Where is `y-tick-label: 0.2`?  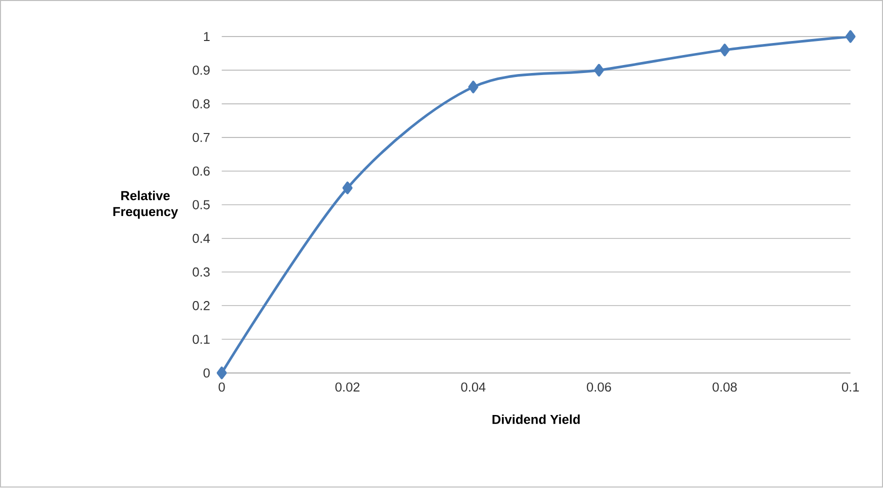 y-tick-label: 0.2 is located at coordinates (201, 305).